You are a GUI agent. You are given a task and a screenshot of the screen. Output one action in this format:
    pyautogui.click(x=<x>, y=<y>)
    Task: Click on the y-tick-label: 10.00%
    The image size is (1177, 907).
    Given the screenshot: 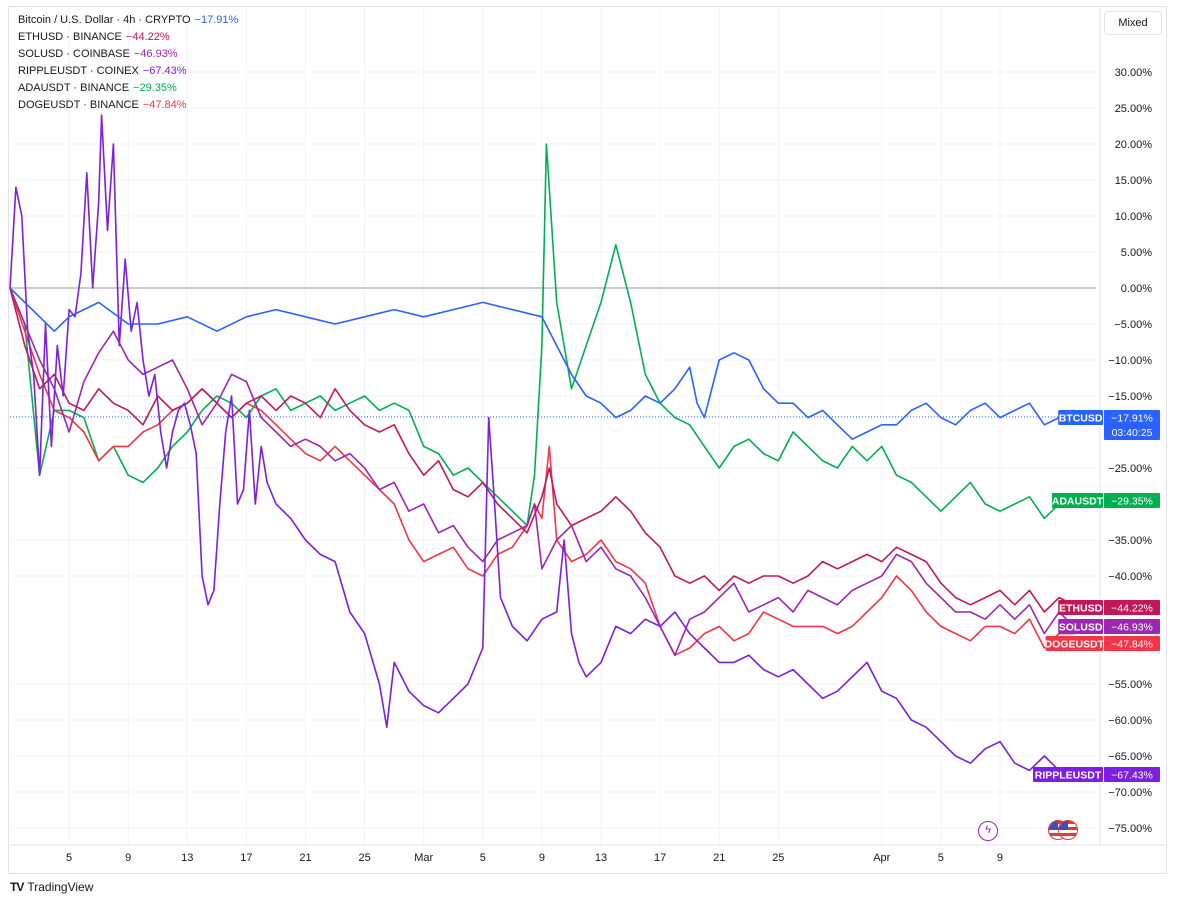 What is the action you would take?
    pyautogui.click(x=1134, y=217)
    